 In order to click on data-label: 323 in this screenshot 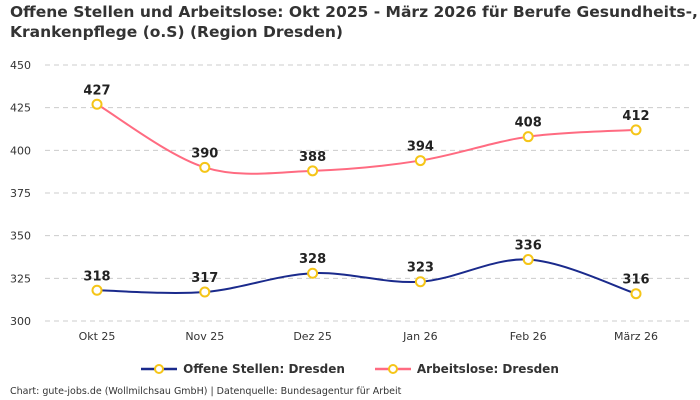, I will do `click(420, 268)`.